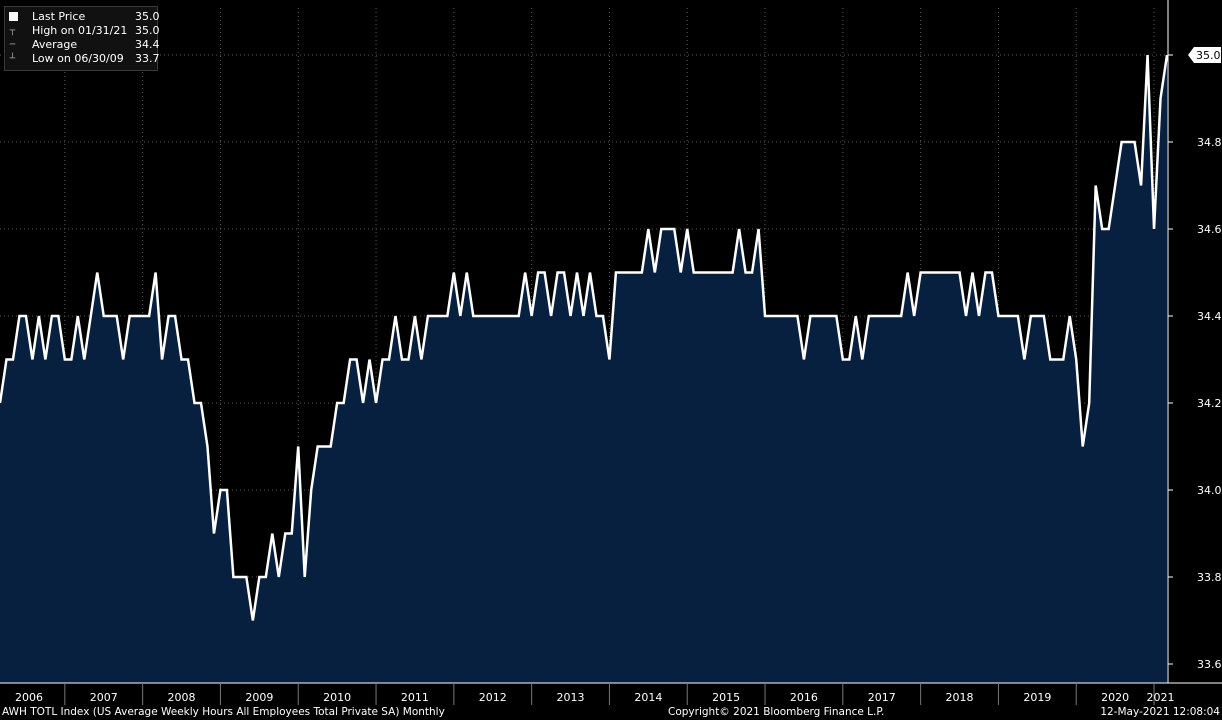  What do you see at coordinates (415, 697) in the screenshot?
I see `x-tick-label: 2011` at bounding box center [415, 697].